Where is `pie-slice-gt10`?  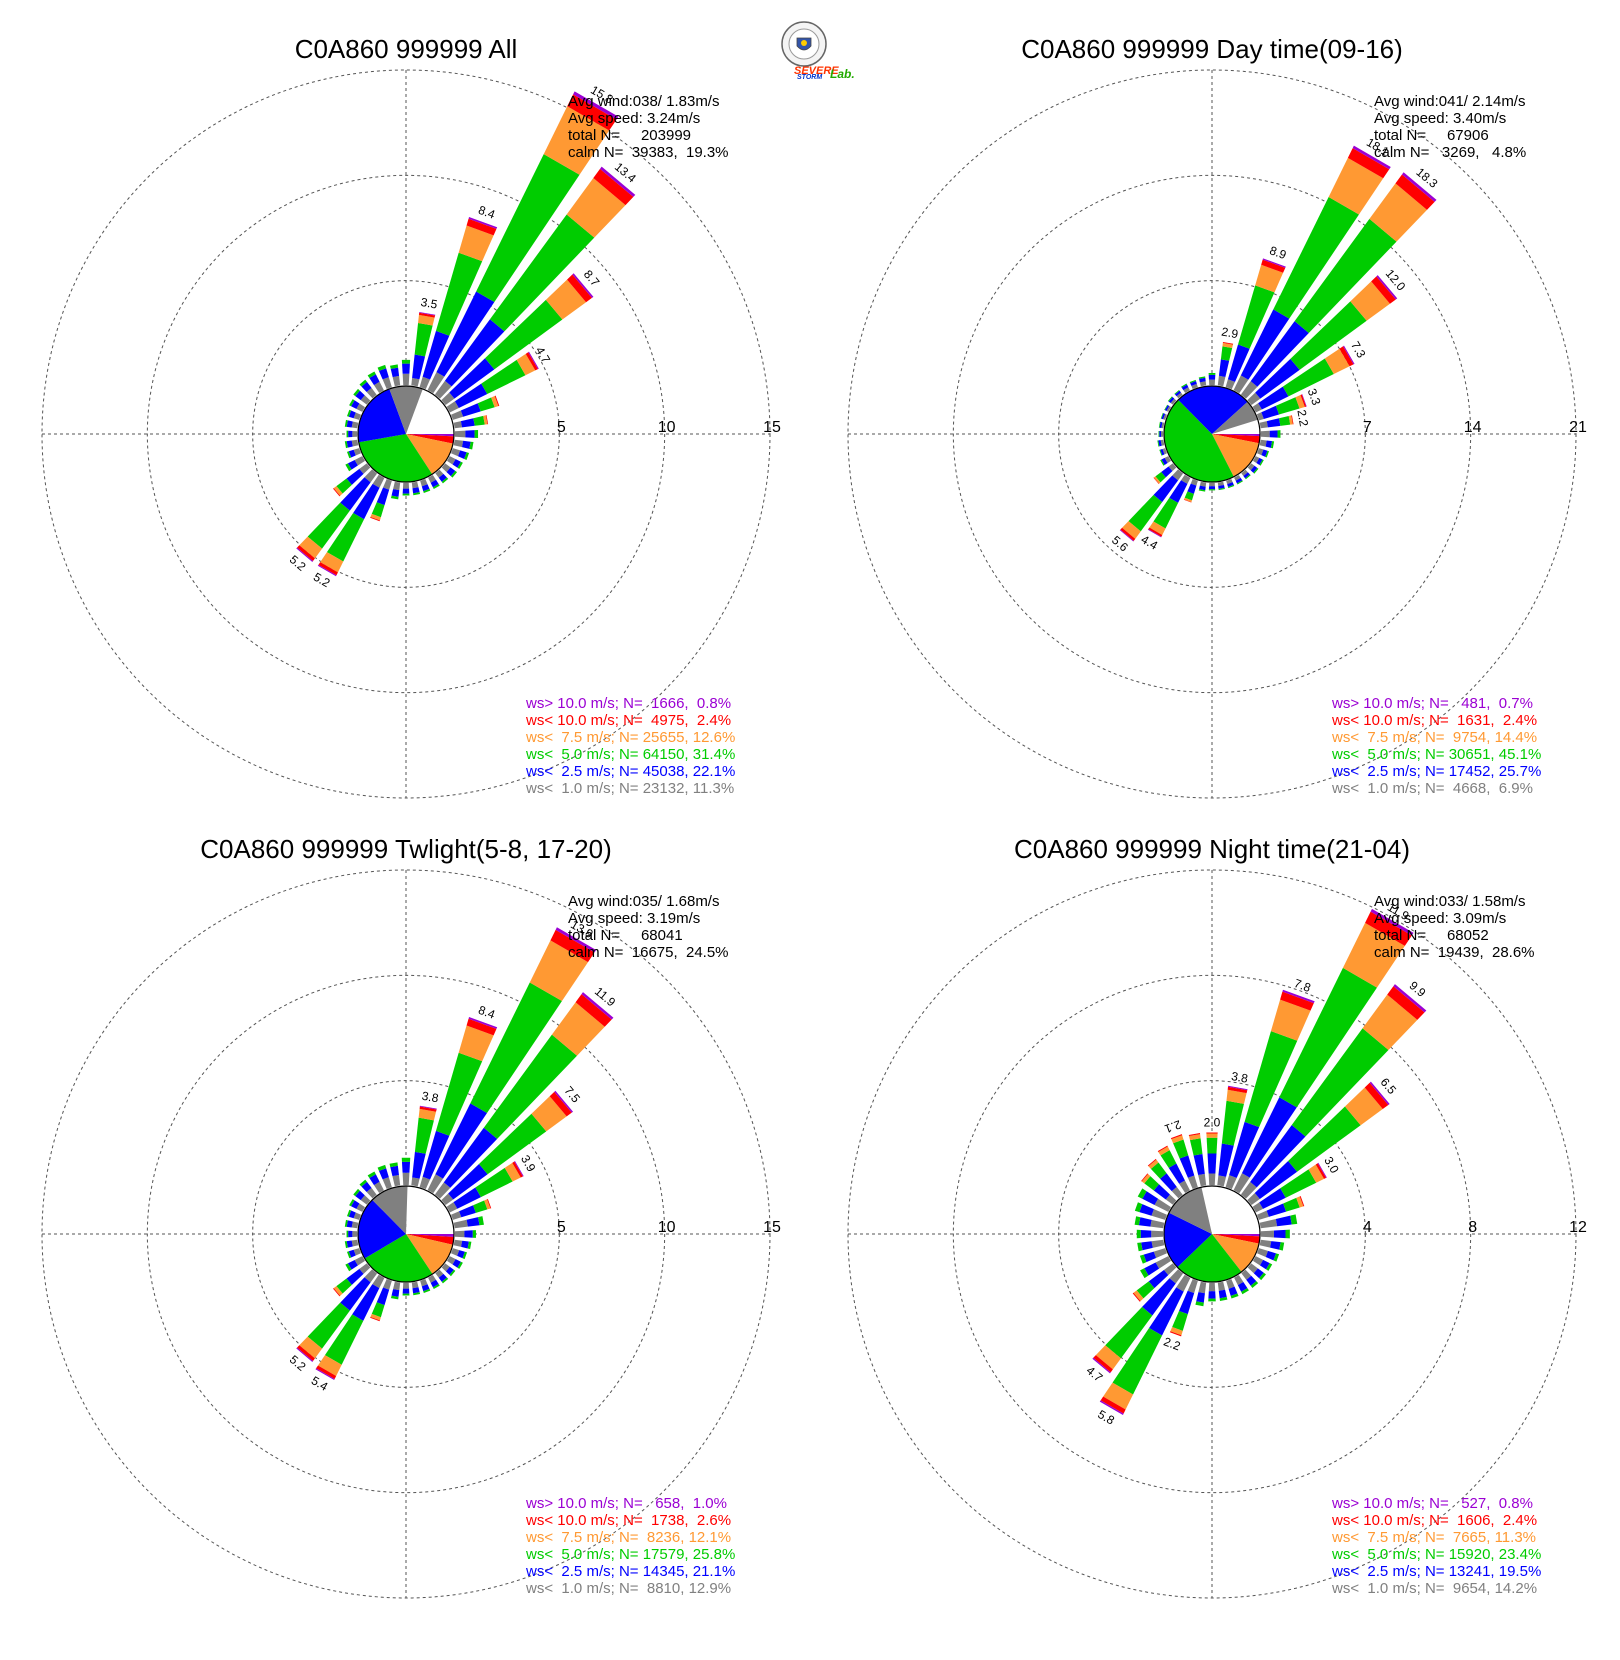
pie-slice-gt10 is located at coordinates (1236, 435).